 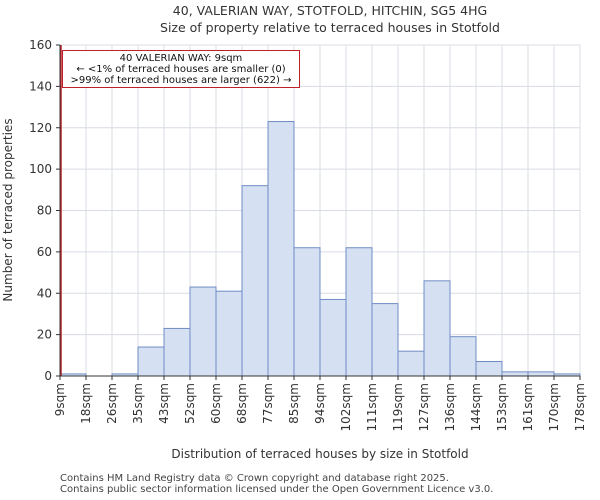 What do you see at coordinates (44, 211) in the screenshot?
I see `y-tick-label: 80` at bounding box center [44, 211].